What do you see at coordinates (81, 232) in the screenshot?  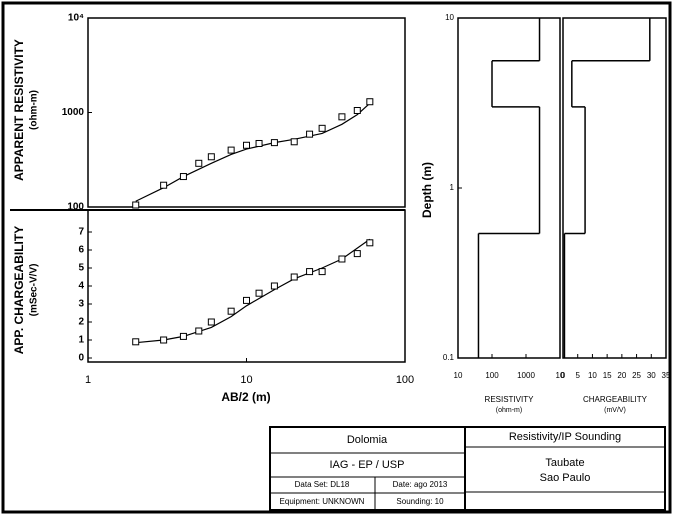 I see `y-tick-label: 7` at bounding box center [81, 232].